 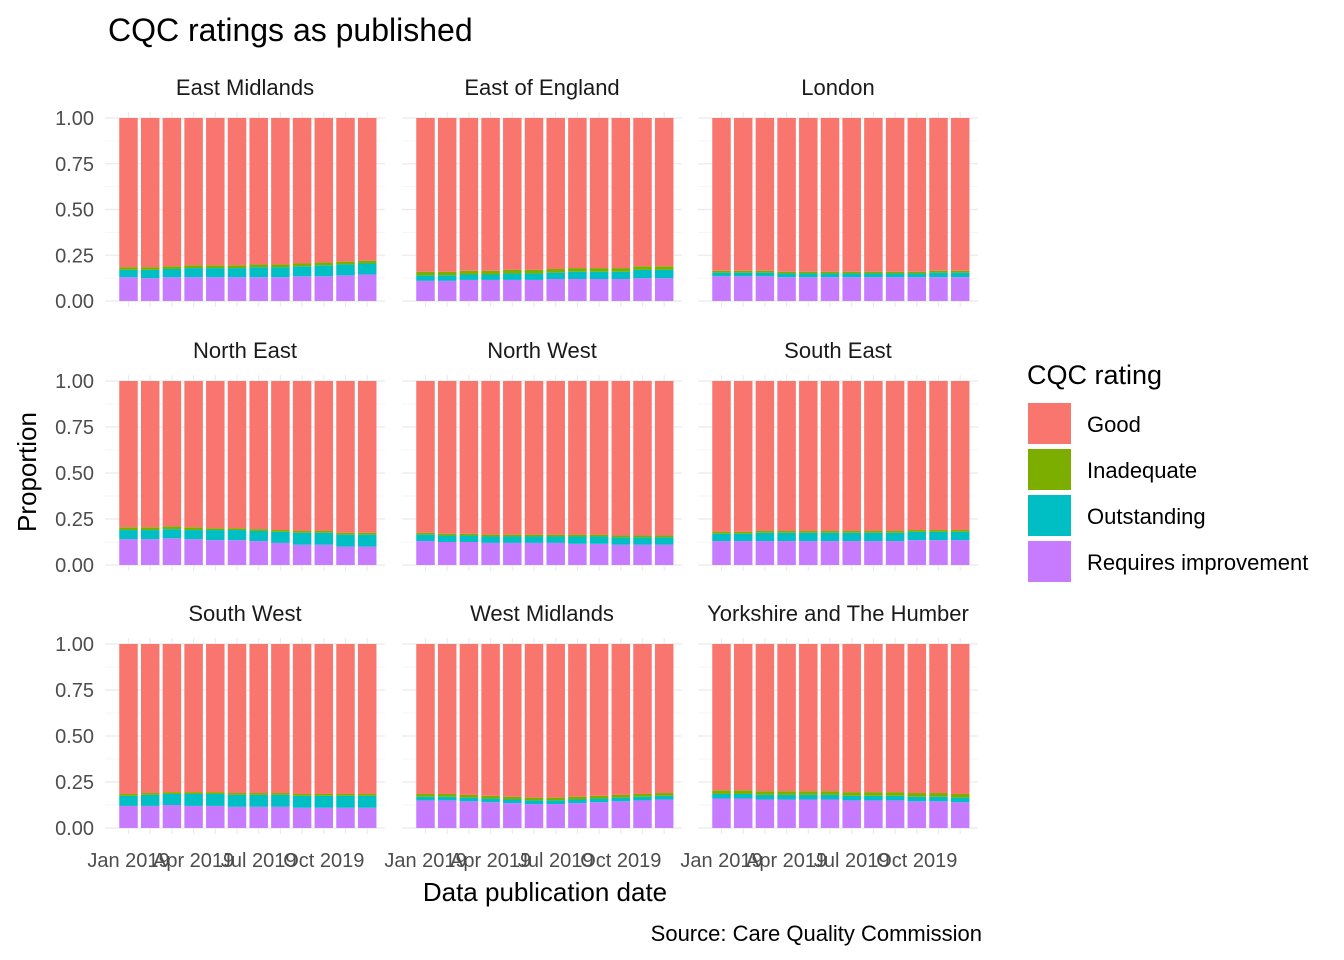 I want to click on legend-label-outstanding: Outstanding, so click(x=1146, y=516).